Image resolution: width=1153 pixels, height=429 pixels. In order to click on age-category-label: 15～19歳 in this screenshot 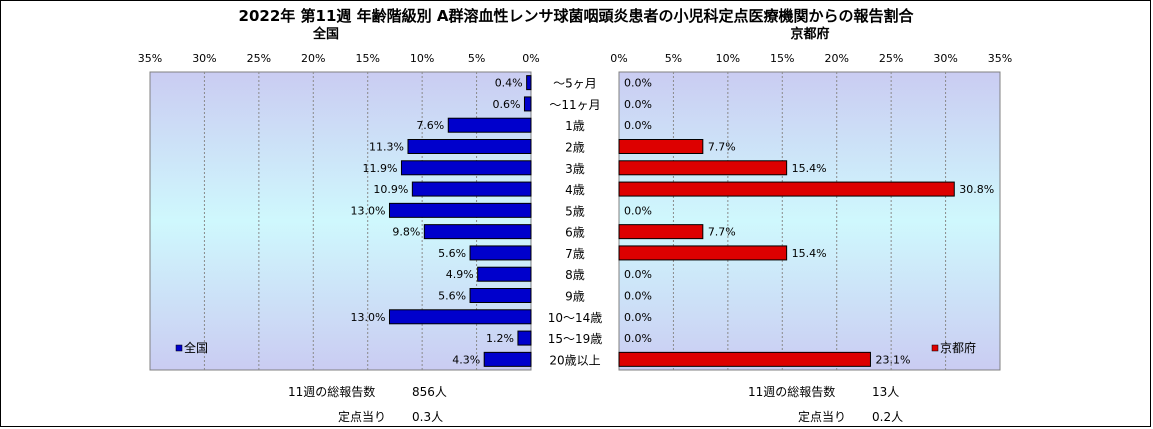, I will do `click(575, 339)`.